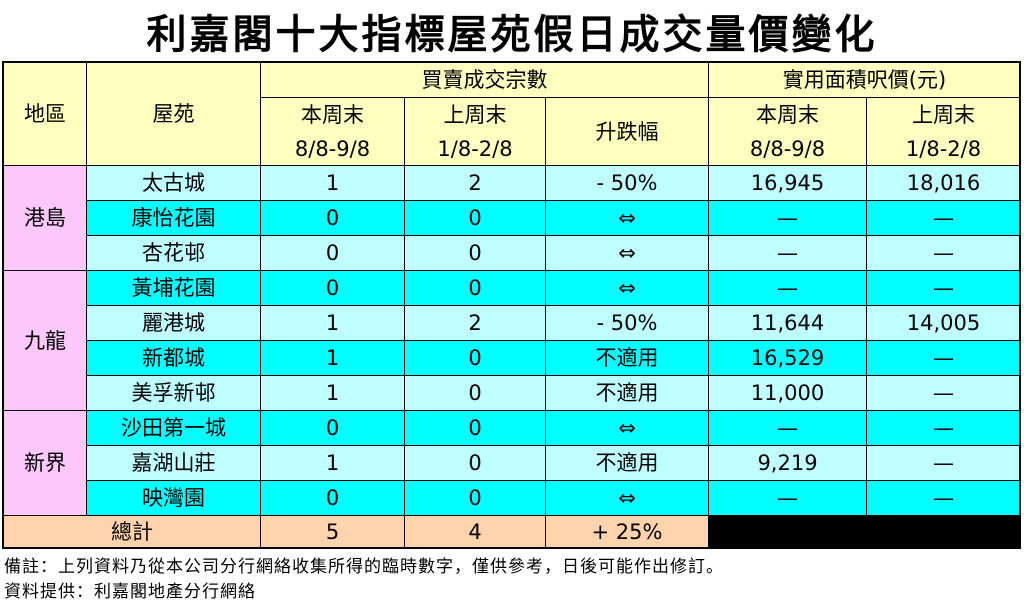 This screenshot has height=607, width=1024. I want to click on value-cell: 16,945, so click(787, 183).